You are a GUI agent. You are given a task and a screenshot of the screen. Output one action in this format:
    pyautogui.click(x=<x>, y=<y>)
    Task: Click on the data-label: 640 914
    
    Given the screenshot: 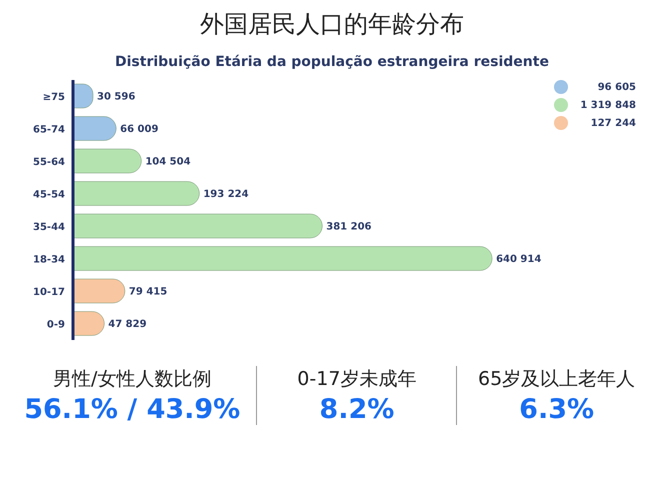 What is the action you would take?
    pyautogui.click(x=519, y=260)
    